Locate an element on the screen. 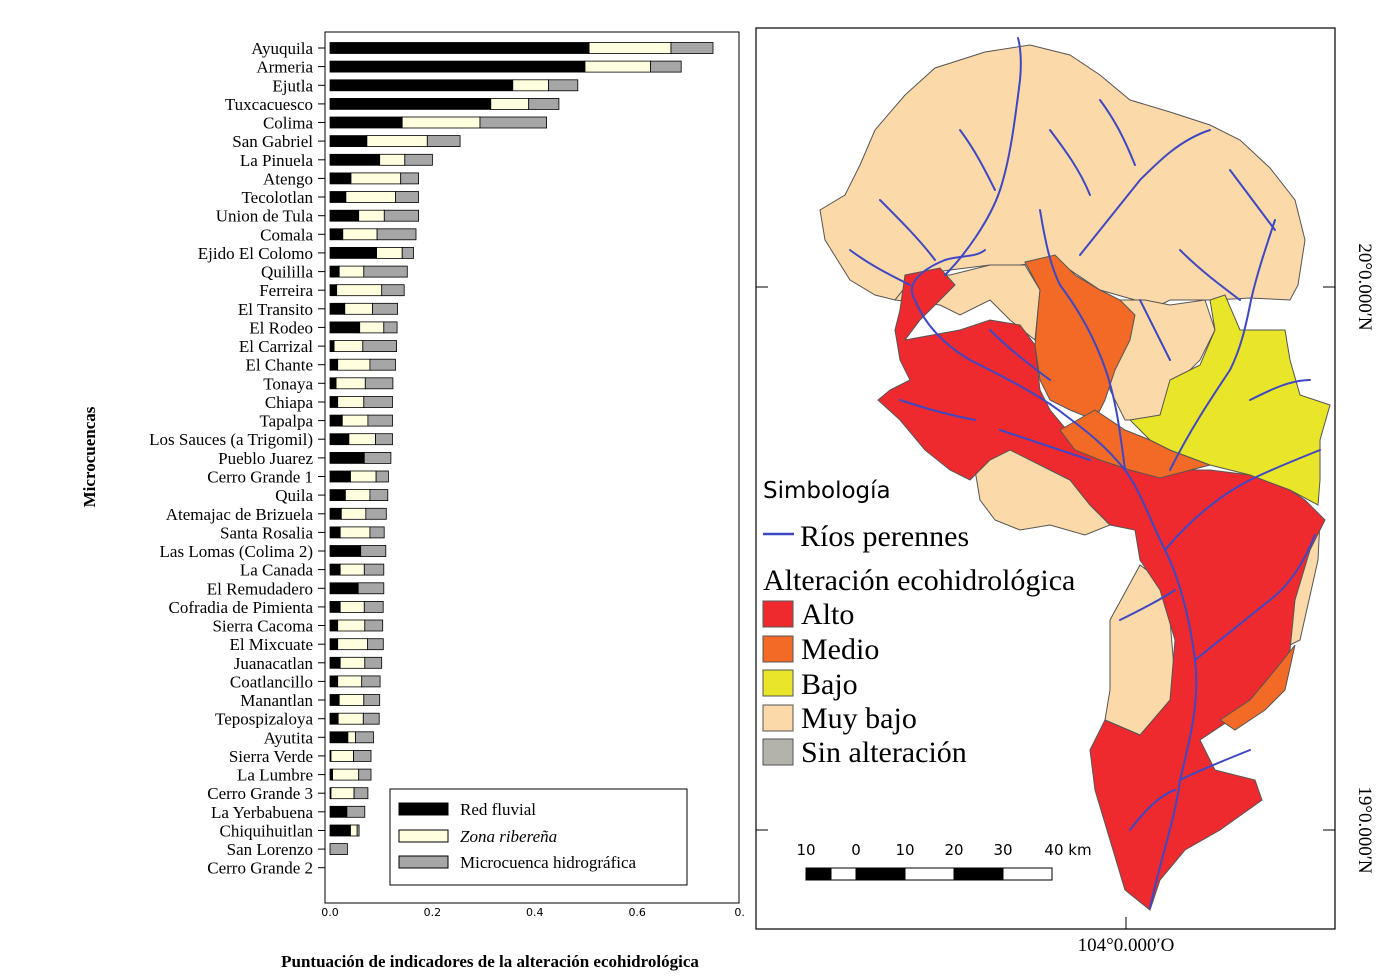 The width and height of the screenshot is (1387, 979). bar-quila-microcuenca-hidrogr-fica is located at coordinates (379, 495).